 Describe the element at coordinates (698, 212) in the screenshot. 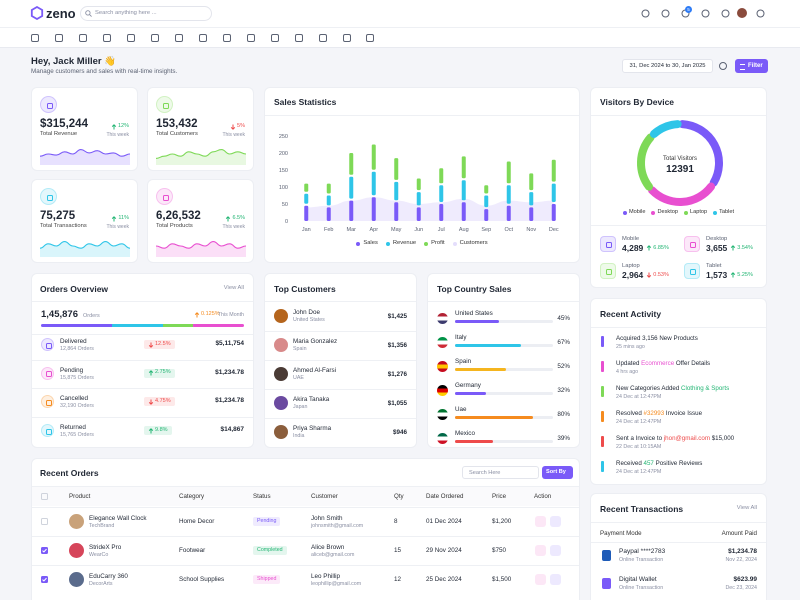

I see `legend-label: Laptop` at that location.